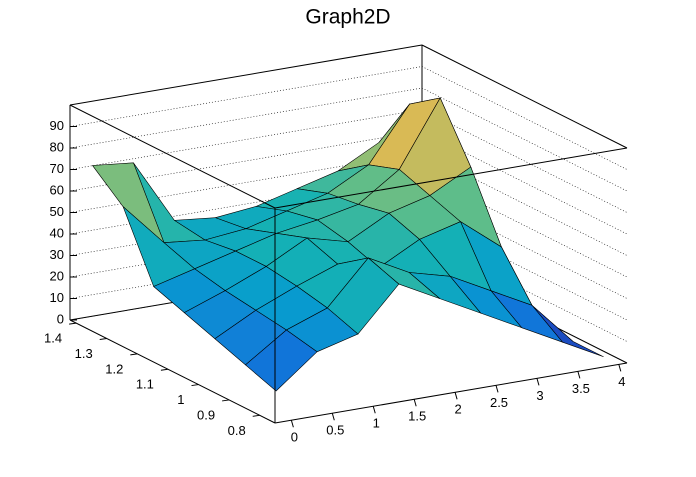  What do you see at coordinates (53, 338) in the screenshot?
I see `y-tick-label: 1.4` at bounding box center [53, 338].